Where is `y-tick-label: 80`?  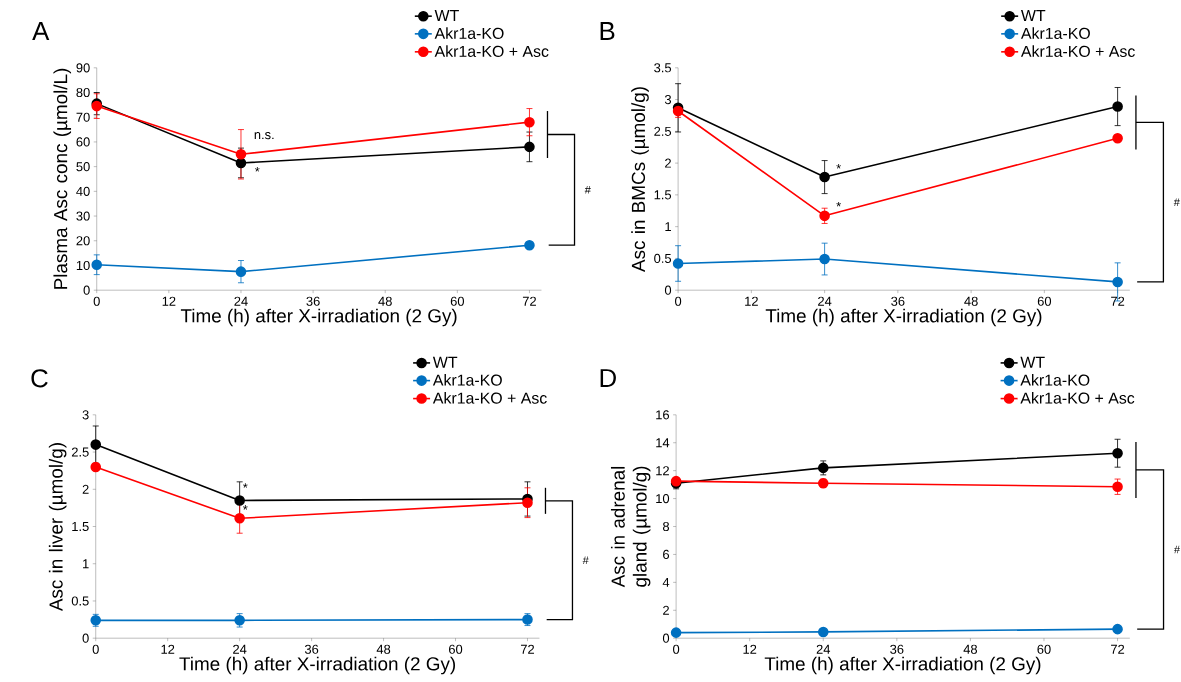
y-tick-label: 80 is located at coordinates (83, 92).